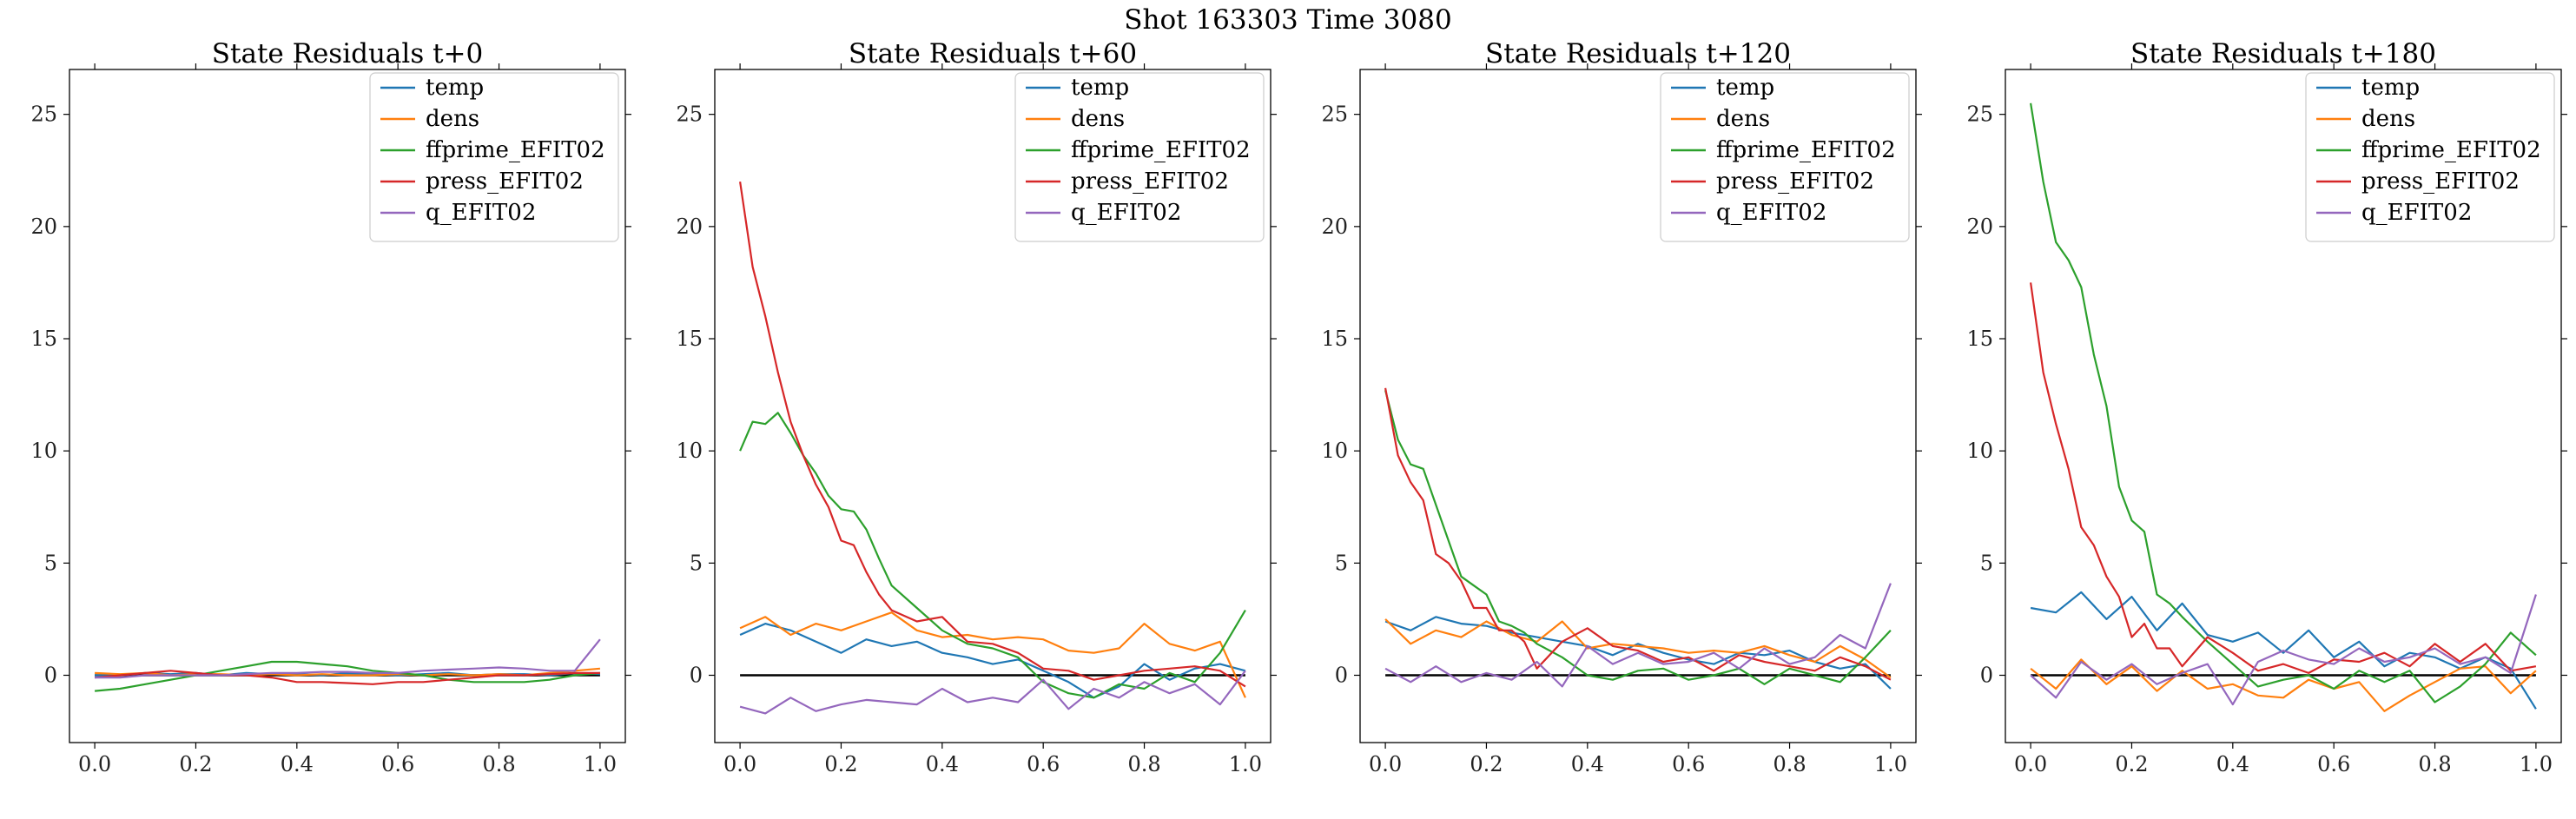  Describe the element at coordinates (2283, 53) in the screenshot. I see `panel-title: State Residuals t+180` at that location.